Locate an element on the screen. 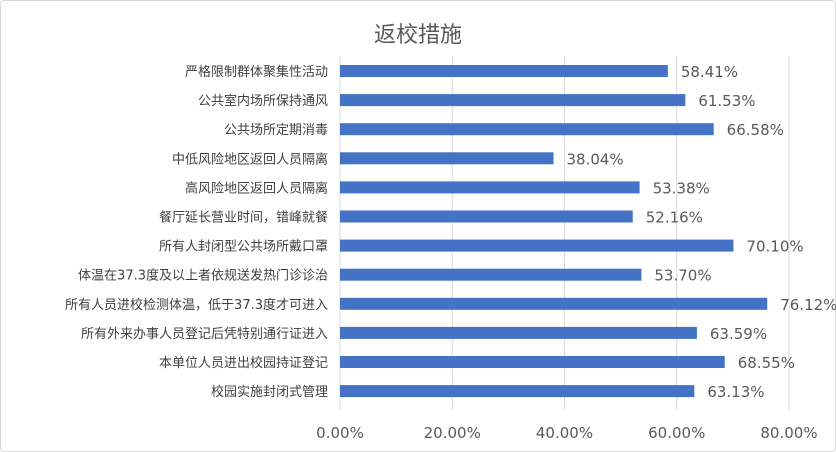 This screenshot has height=452, width=836. data-label: 53.70% is located at coordinates (682, 276).